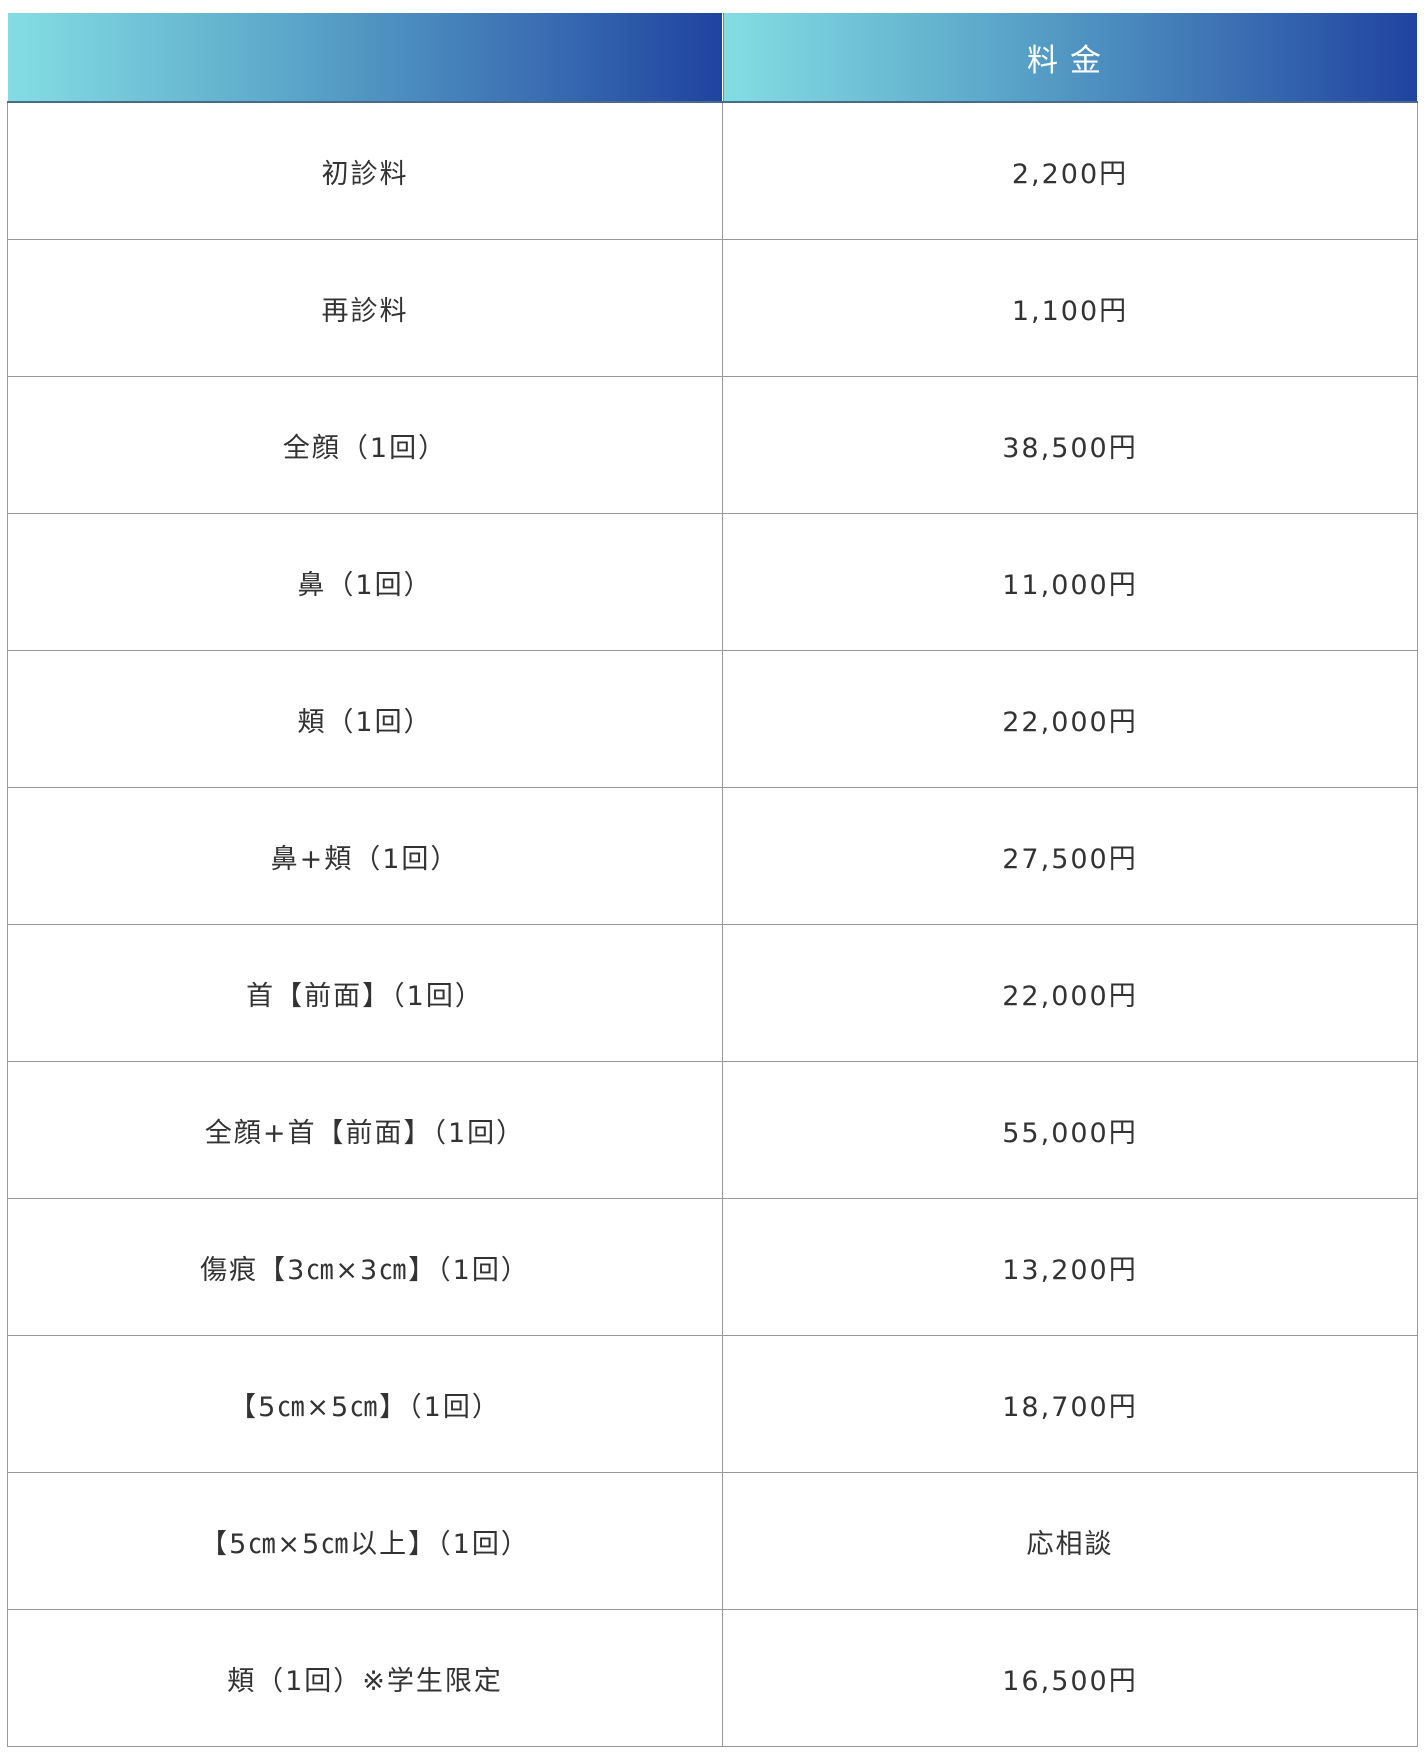  I want to click on cell-item: 傷痕【3㎝×3㎝】（1回）, so click(365, 1267).